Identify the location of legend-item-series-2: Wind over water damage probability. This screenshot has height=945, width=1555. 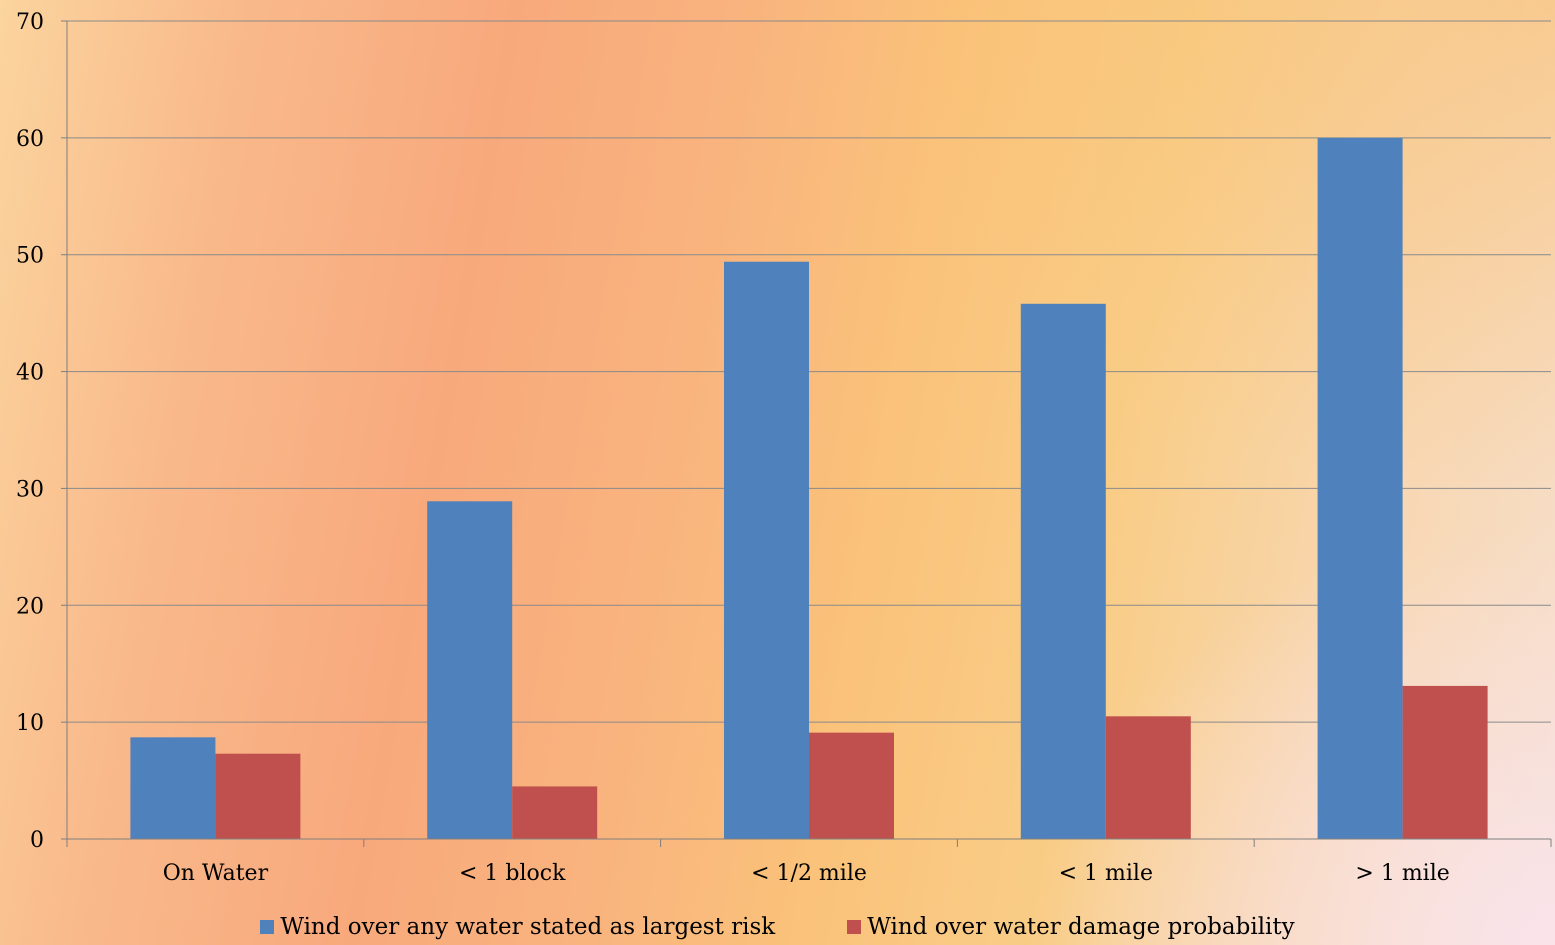
(1071, 927).